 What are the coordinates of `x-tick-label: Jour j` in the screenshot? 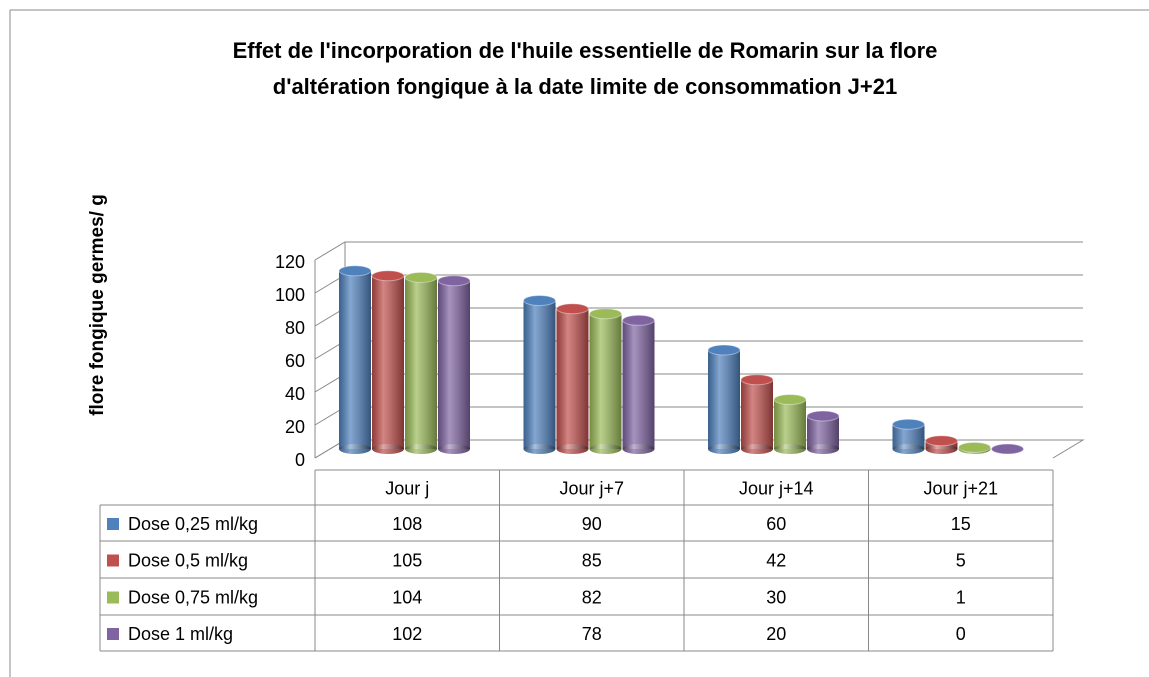 It's located at (407, 488).